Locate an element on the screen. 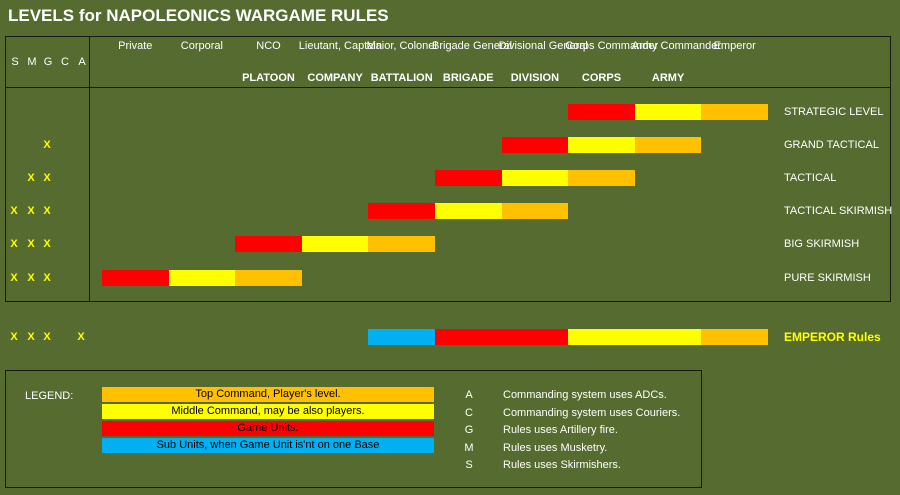 The width and height of the screenshot is (900, 495). rank-header: Divisional General is located at coordinates (543, 46).